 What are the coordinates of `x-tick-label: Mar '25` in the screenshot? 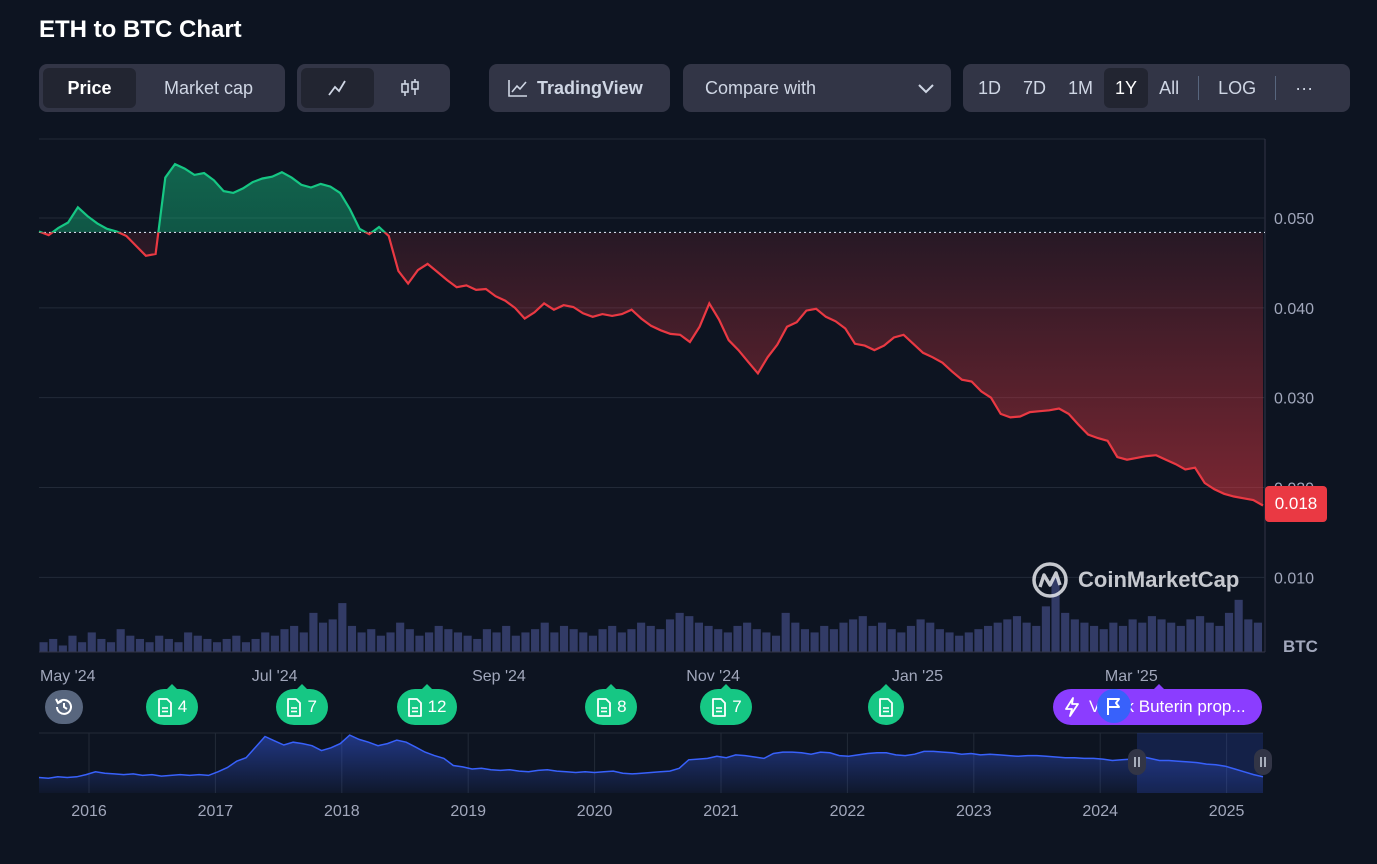 It's located at (1131, 676).